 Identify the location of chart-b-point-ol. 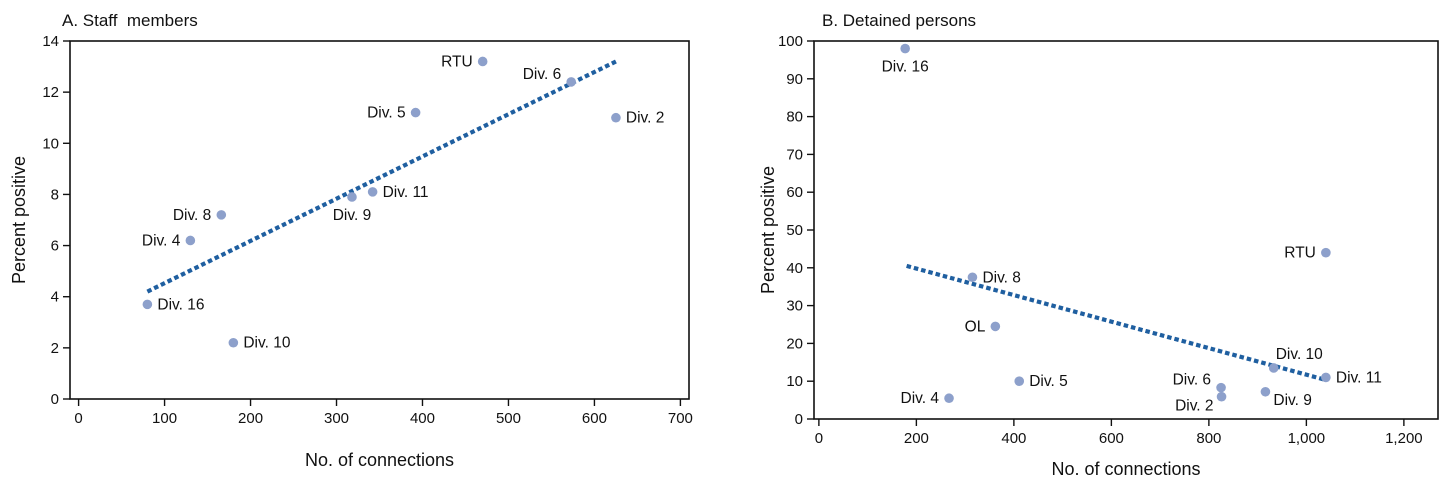
(995, 326).